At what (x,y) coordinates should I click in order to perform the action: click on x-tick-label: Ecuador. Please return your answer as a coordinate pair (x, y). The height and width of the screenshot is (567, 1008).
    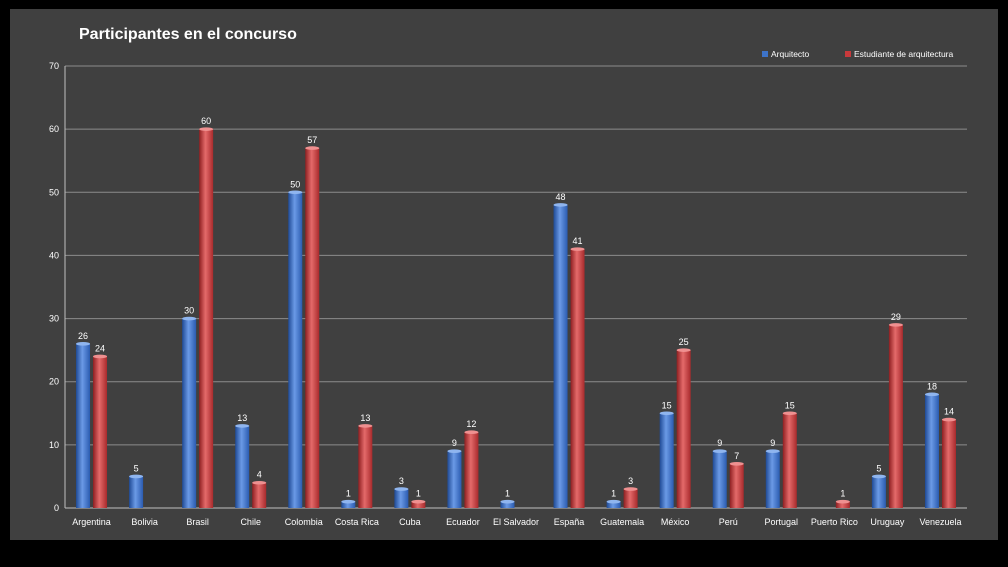
    Looking at the image, I should click on (463, 522).